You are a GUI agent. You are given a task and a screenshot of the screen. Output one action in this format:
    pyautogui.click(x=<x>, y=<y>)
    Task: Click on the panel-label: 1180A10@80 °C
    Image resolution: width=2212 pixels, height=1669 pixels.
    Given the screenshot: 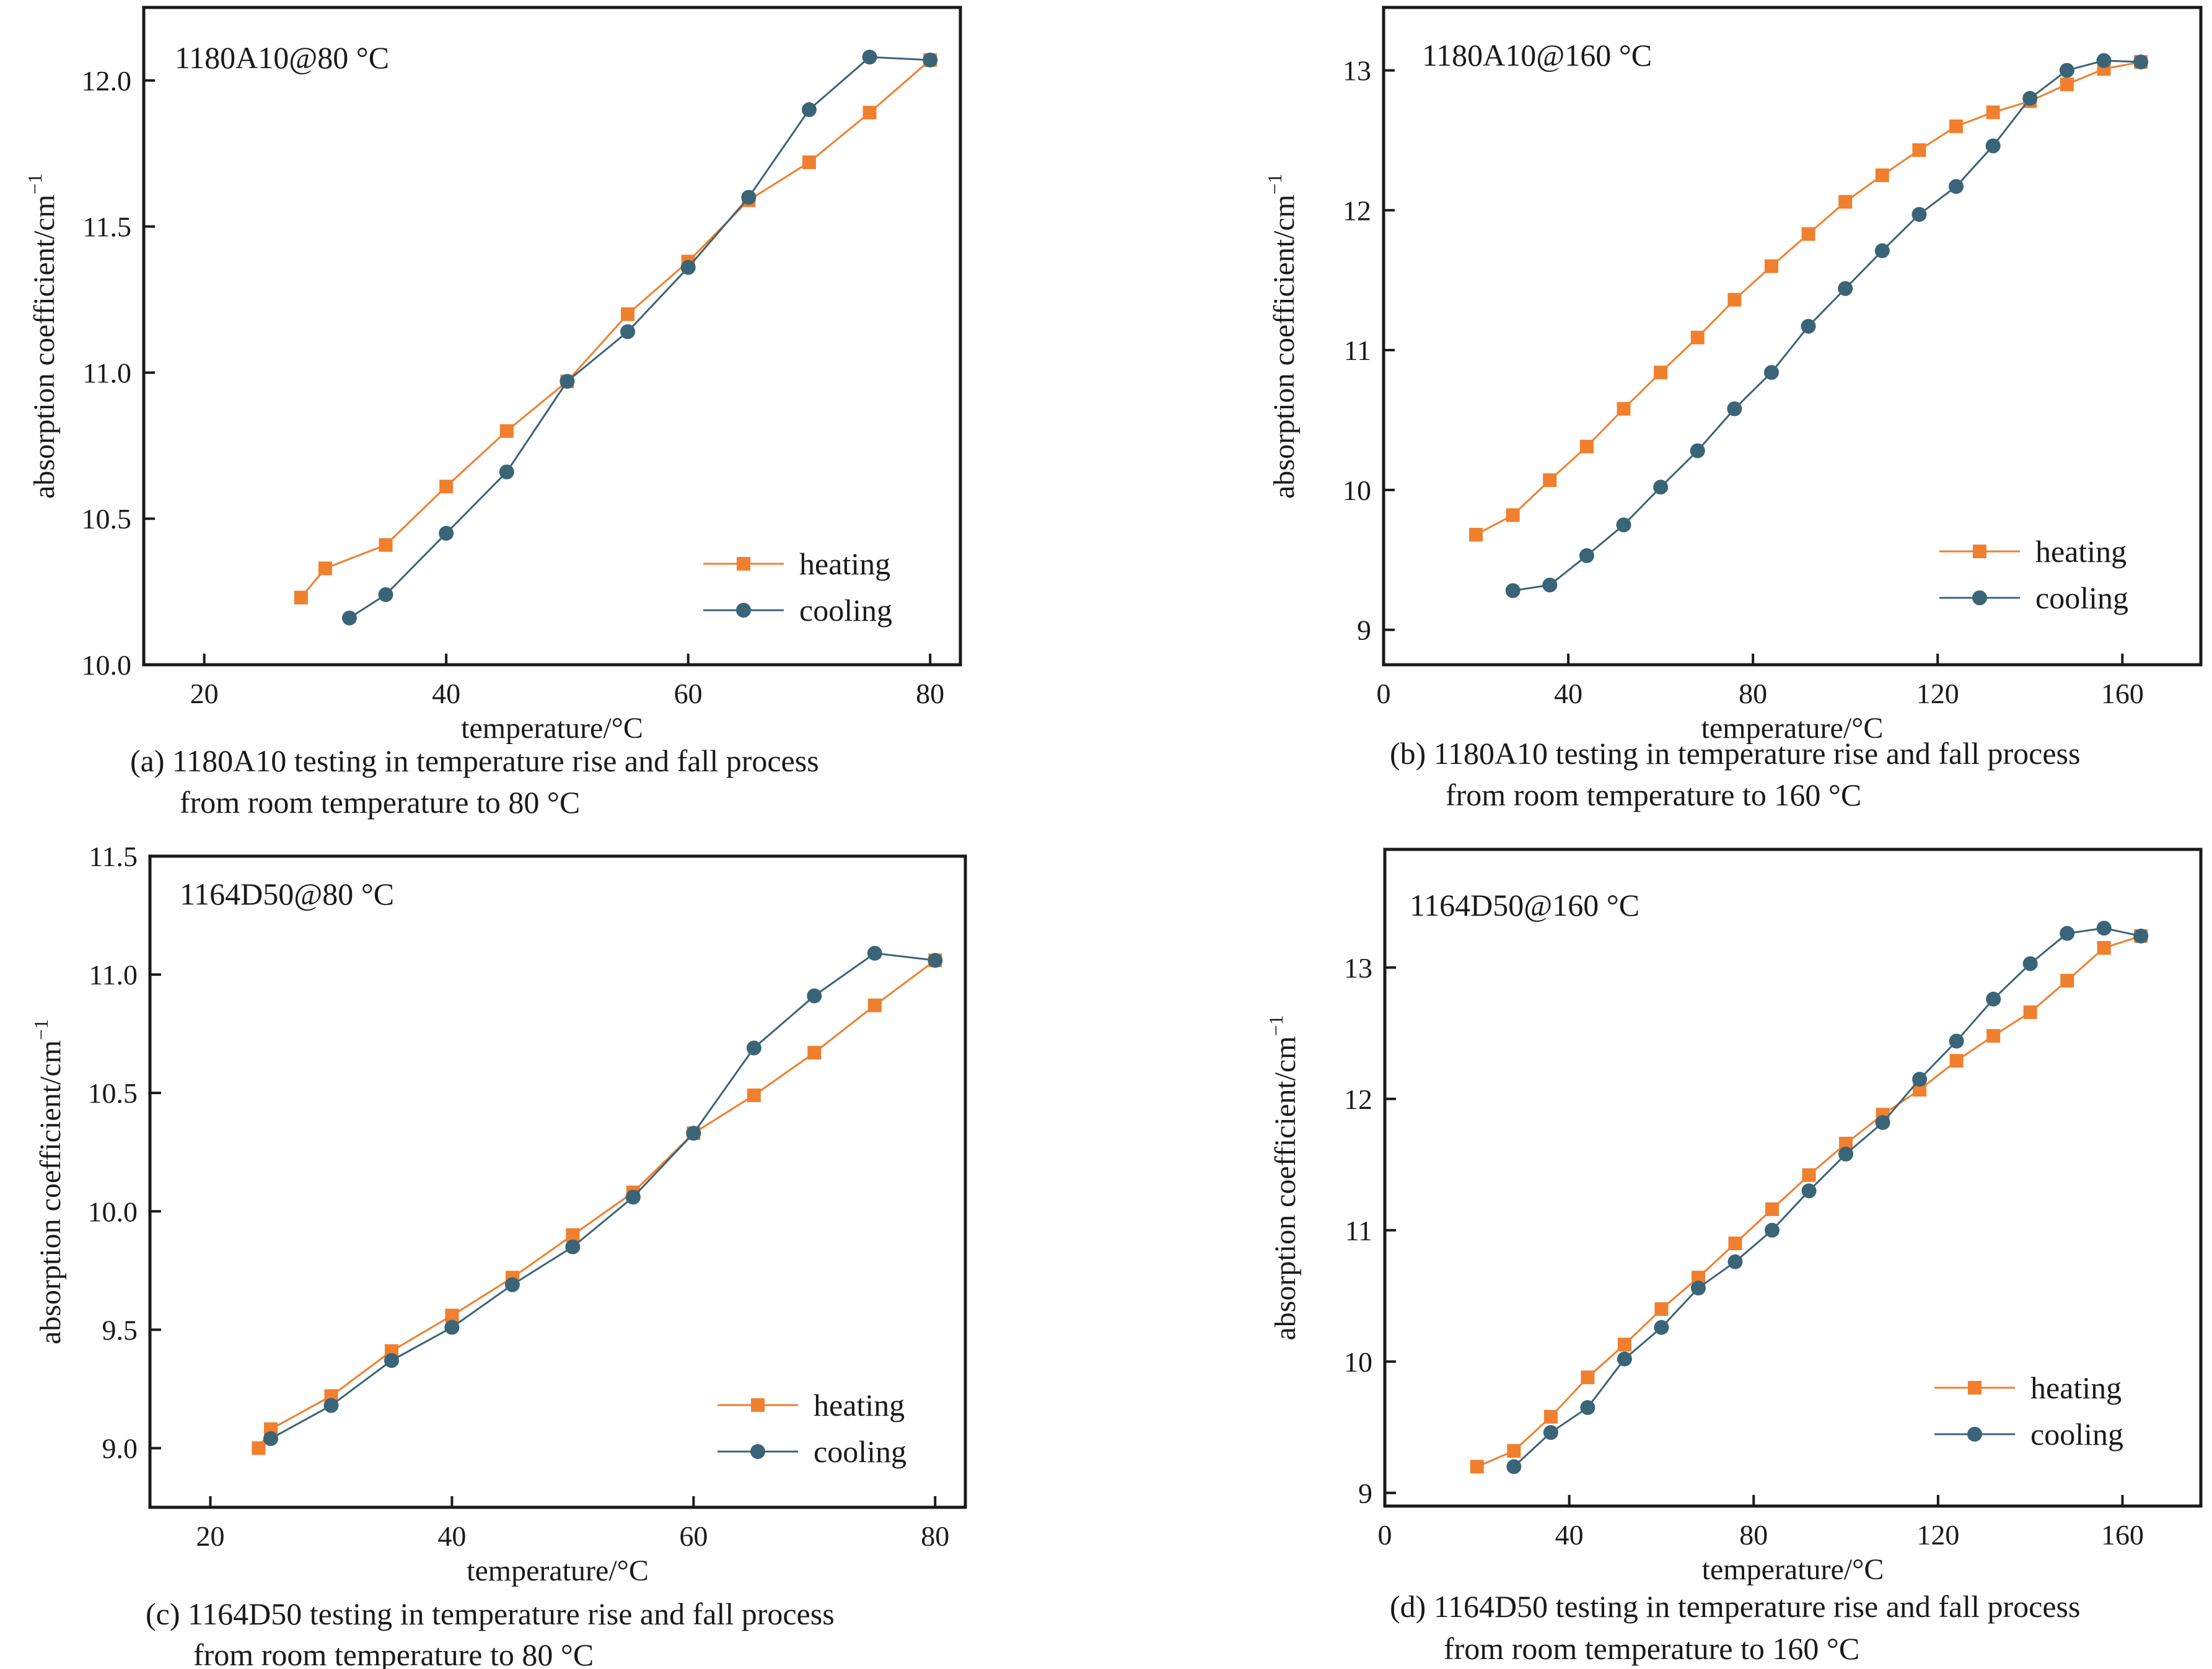 What is the action you would take?
    pyautogui.click(x=282, y=57)
    